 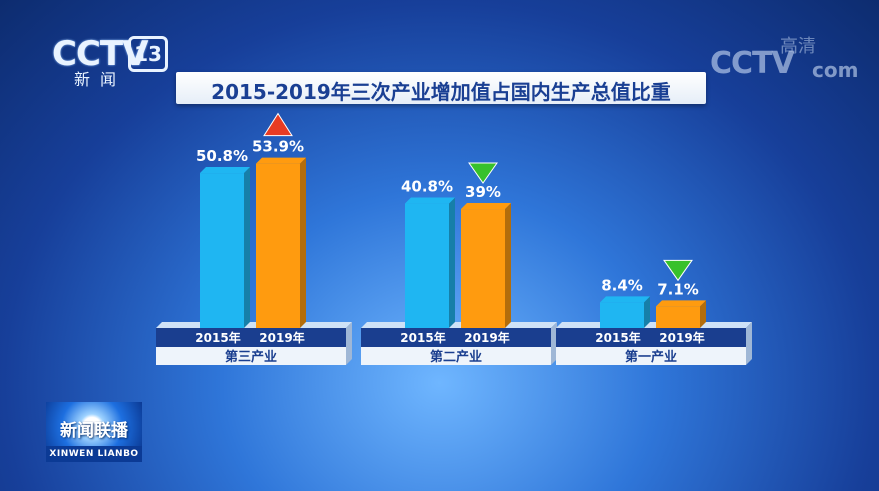 What do you see at coordinates (278, 147) in the screenshot?
I see `bar-value-label: 53.9%` at bounding box center [278, 147].